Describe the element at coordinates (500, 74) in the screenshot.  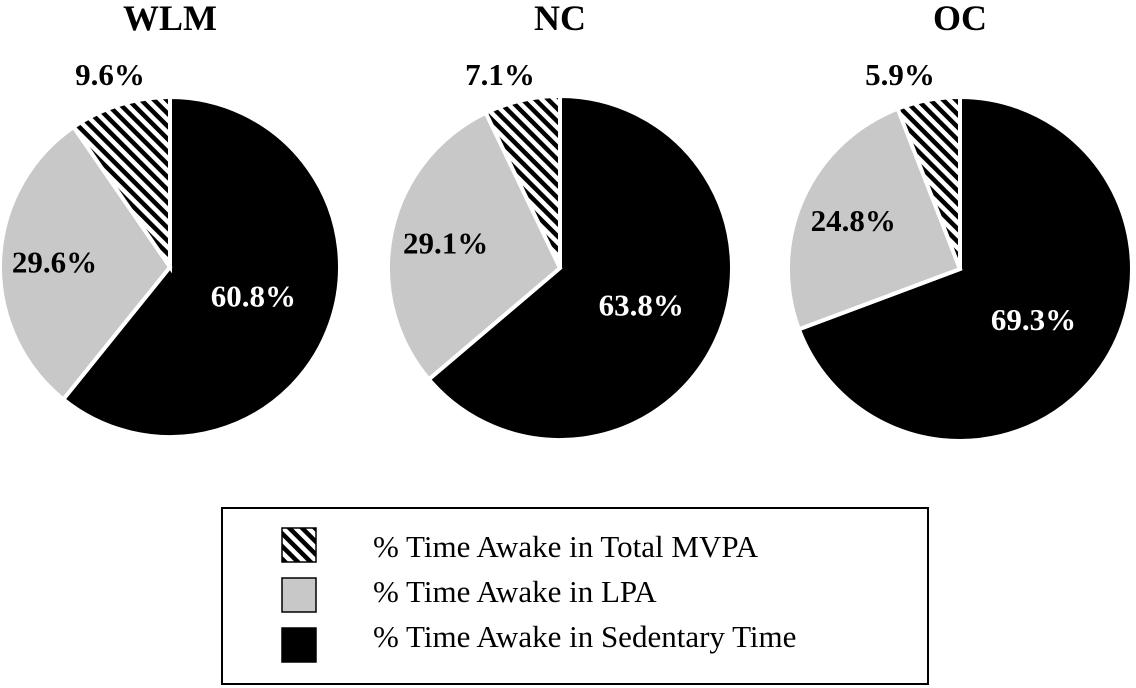
I see `slice-label-mvpa: 7.1%` at that location.